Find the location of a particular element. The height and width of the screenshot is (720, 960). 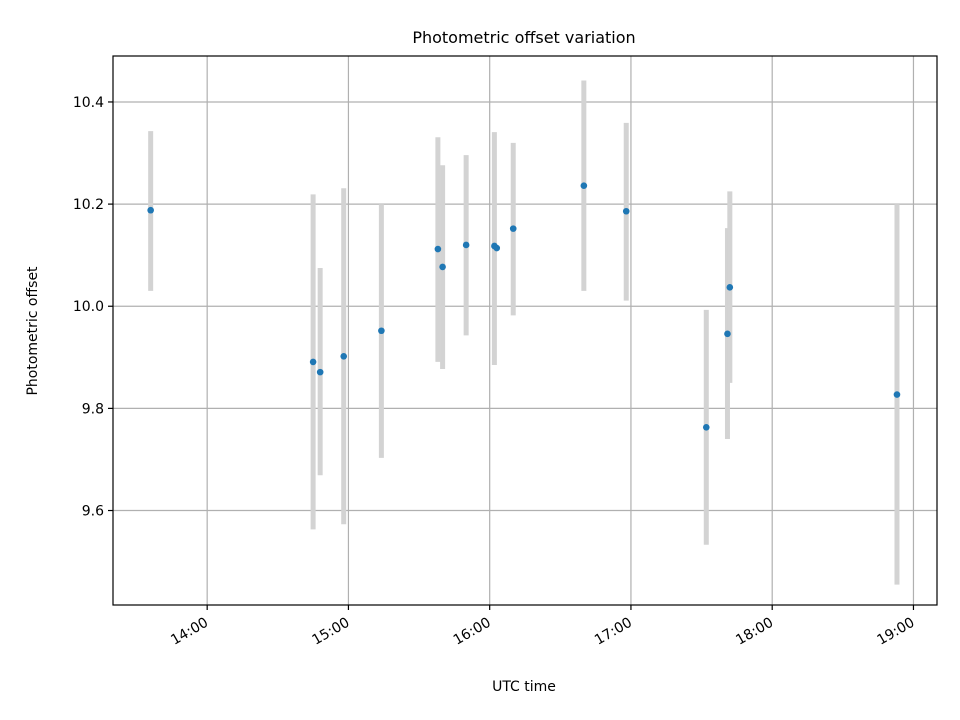

y-tick-label: 10.2 is located at coordinates (88, 205).